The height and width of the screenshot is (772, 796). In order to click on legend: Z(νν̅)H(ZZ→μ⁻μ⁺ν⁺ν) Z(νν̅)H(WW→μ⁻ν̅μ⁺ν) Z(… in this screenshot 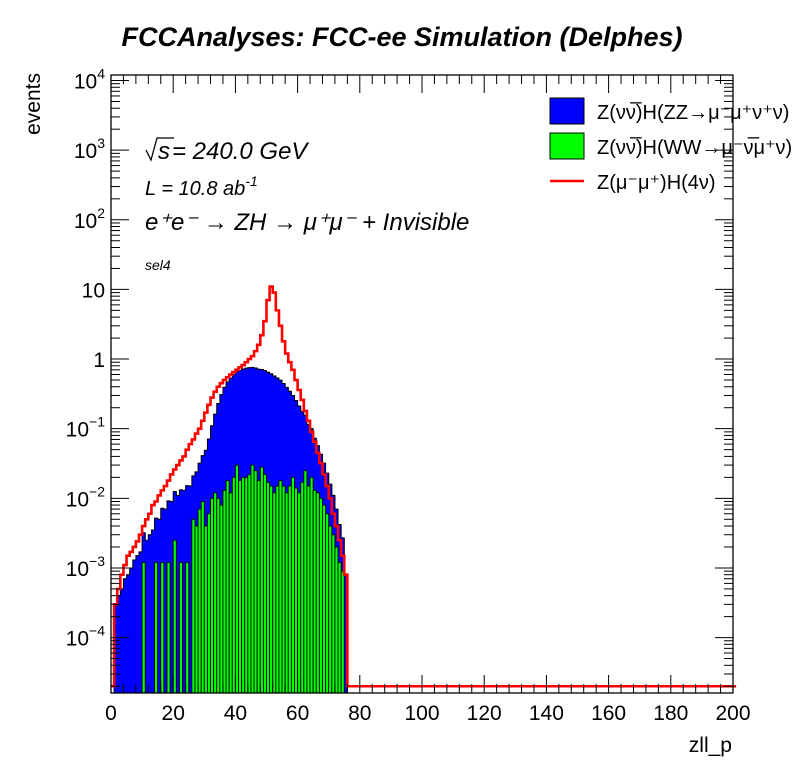, I will do `click(670, 145)`.